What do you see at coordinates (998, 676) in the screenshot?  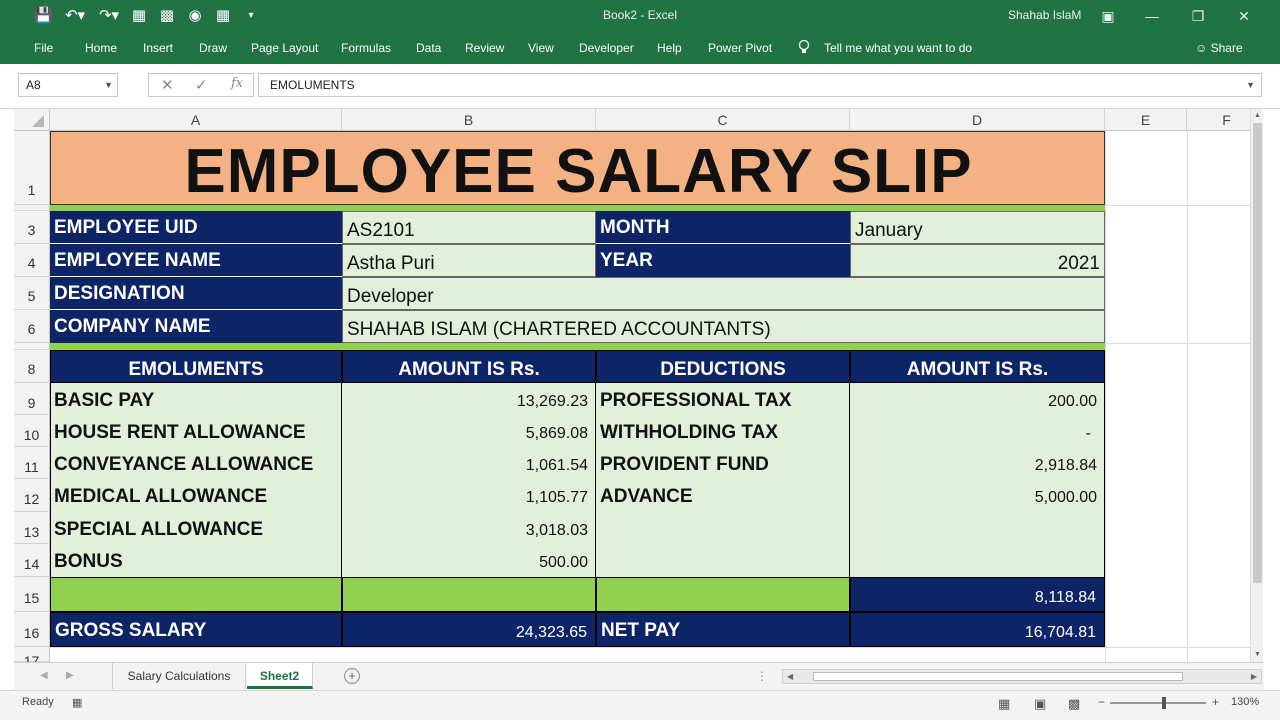 I see `hscroll-thumb` at bounding box center [998, 676].